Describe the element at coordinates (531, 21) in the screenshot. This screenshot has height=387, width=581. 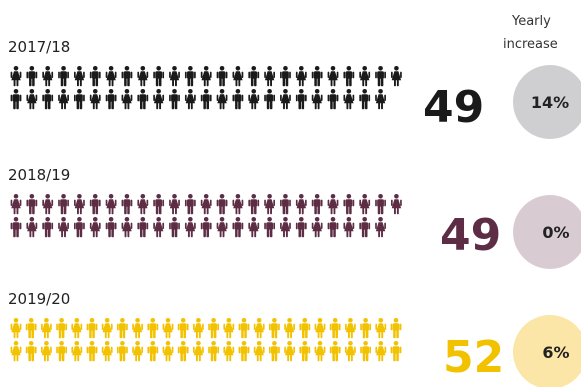
I see `yearly-header-line1: Yearly` at that location.